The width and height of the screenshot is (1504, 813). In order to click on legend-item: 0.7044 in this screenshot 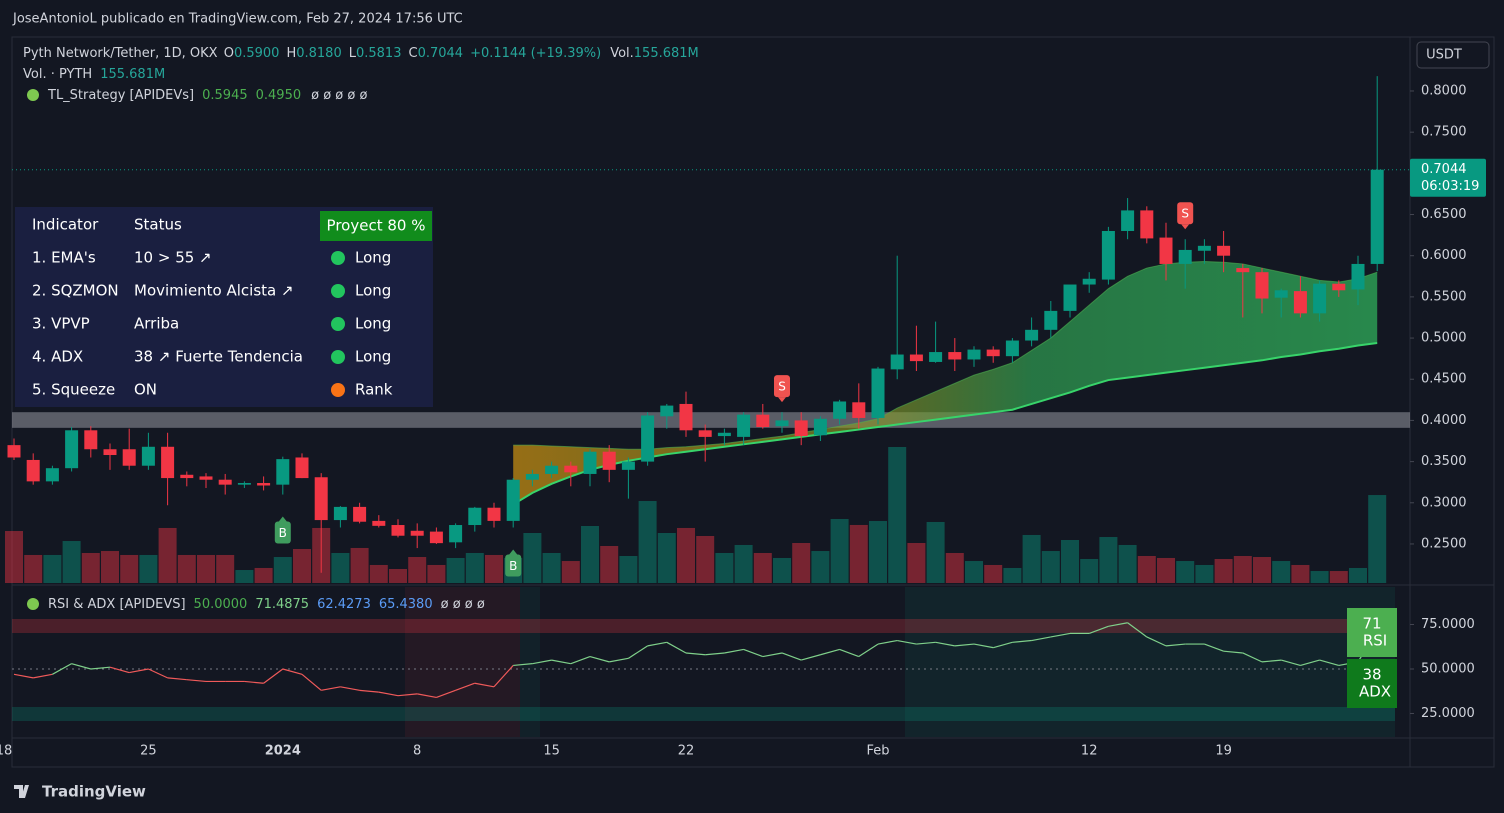, I will do `click(441, 53)`.